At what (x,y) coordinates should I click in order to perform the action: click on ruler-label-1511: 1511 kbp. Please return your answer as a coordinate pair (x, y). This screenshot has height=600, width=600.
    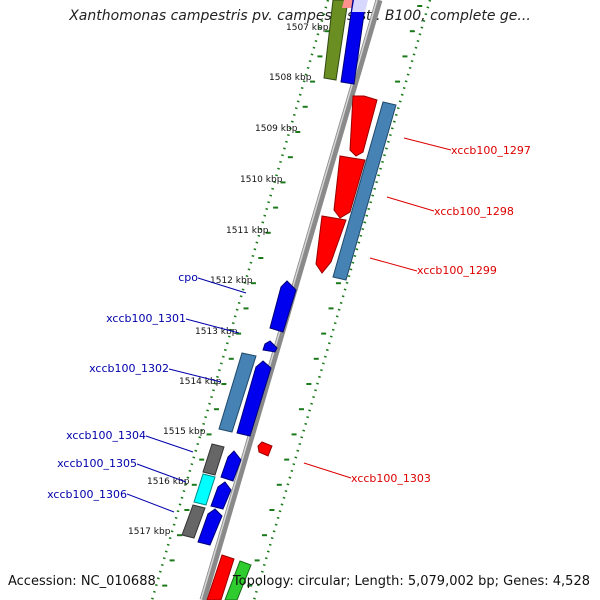
    Looking at the image, I should click on (247, 231).